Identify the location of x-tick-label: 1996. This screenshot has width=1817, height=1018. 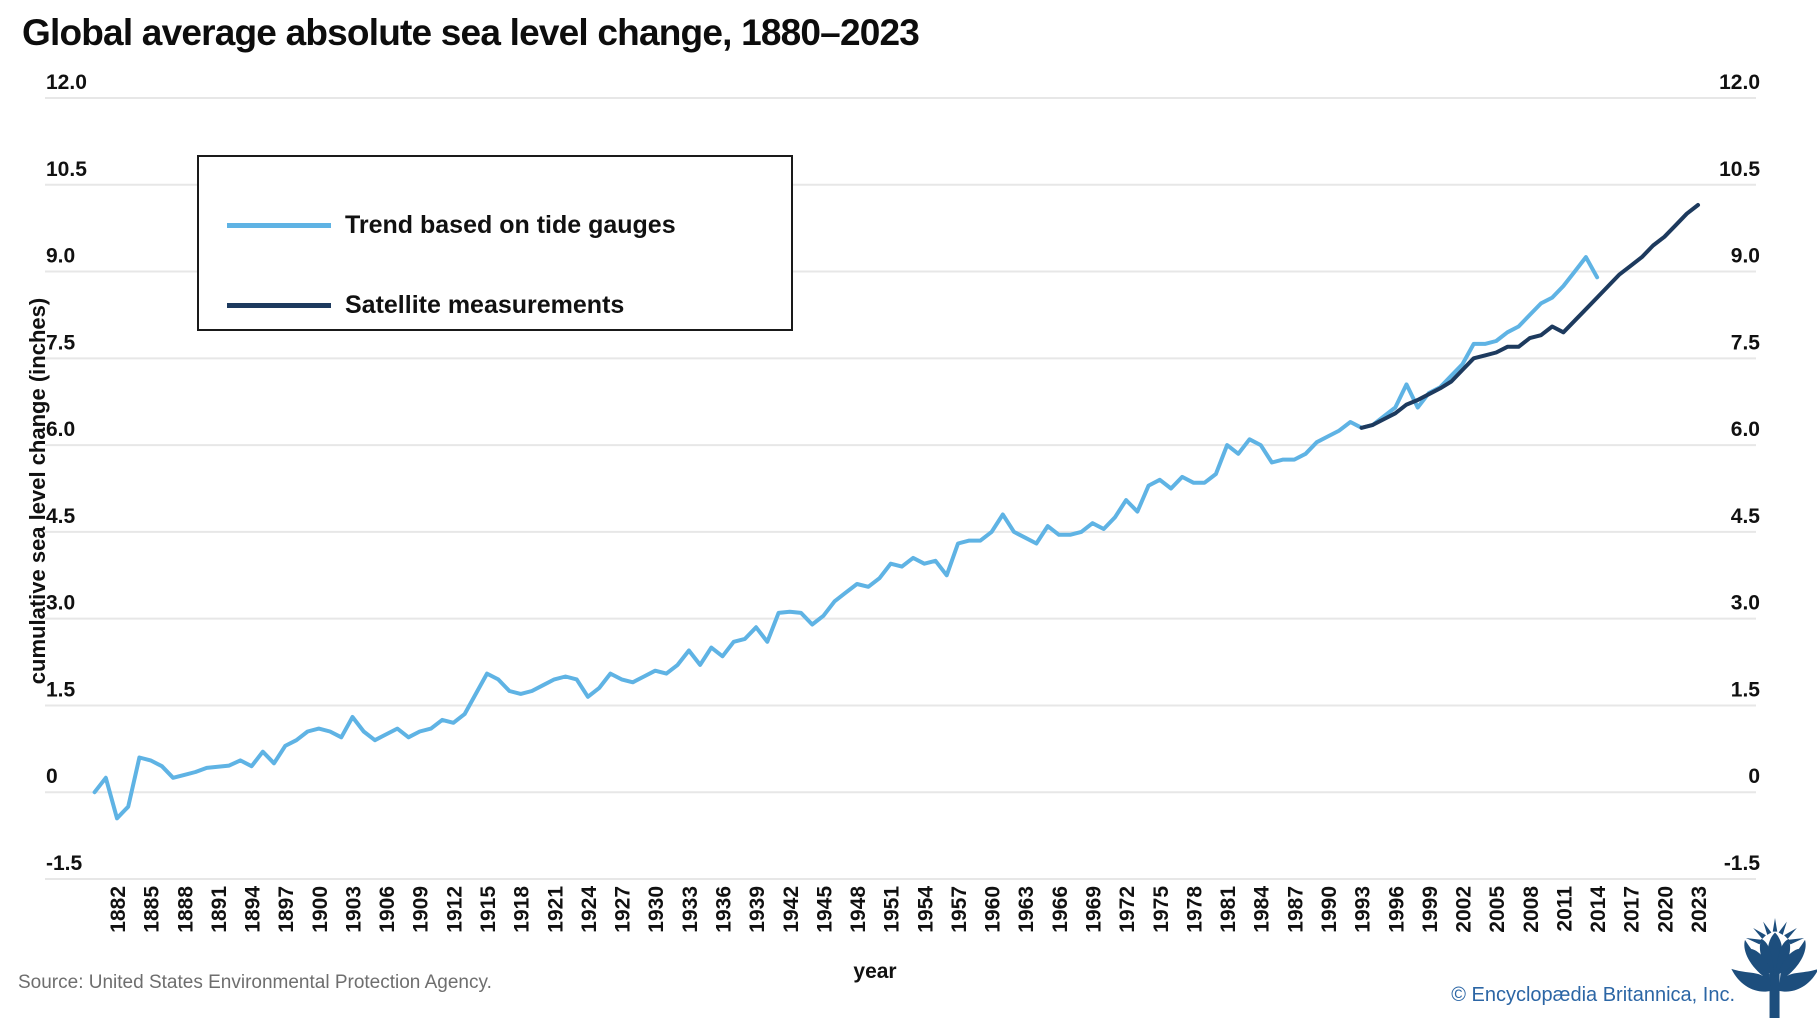
(1396, 909).